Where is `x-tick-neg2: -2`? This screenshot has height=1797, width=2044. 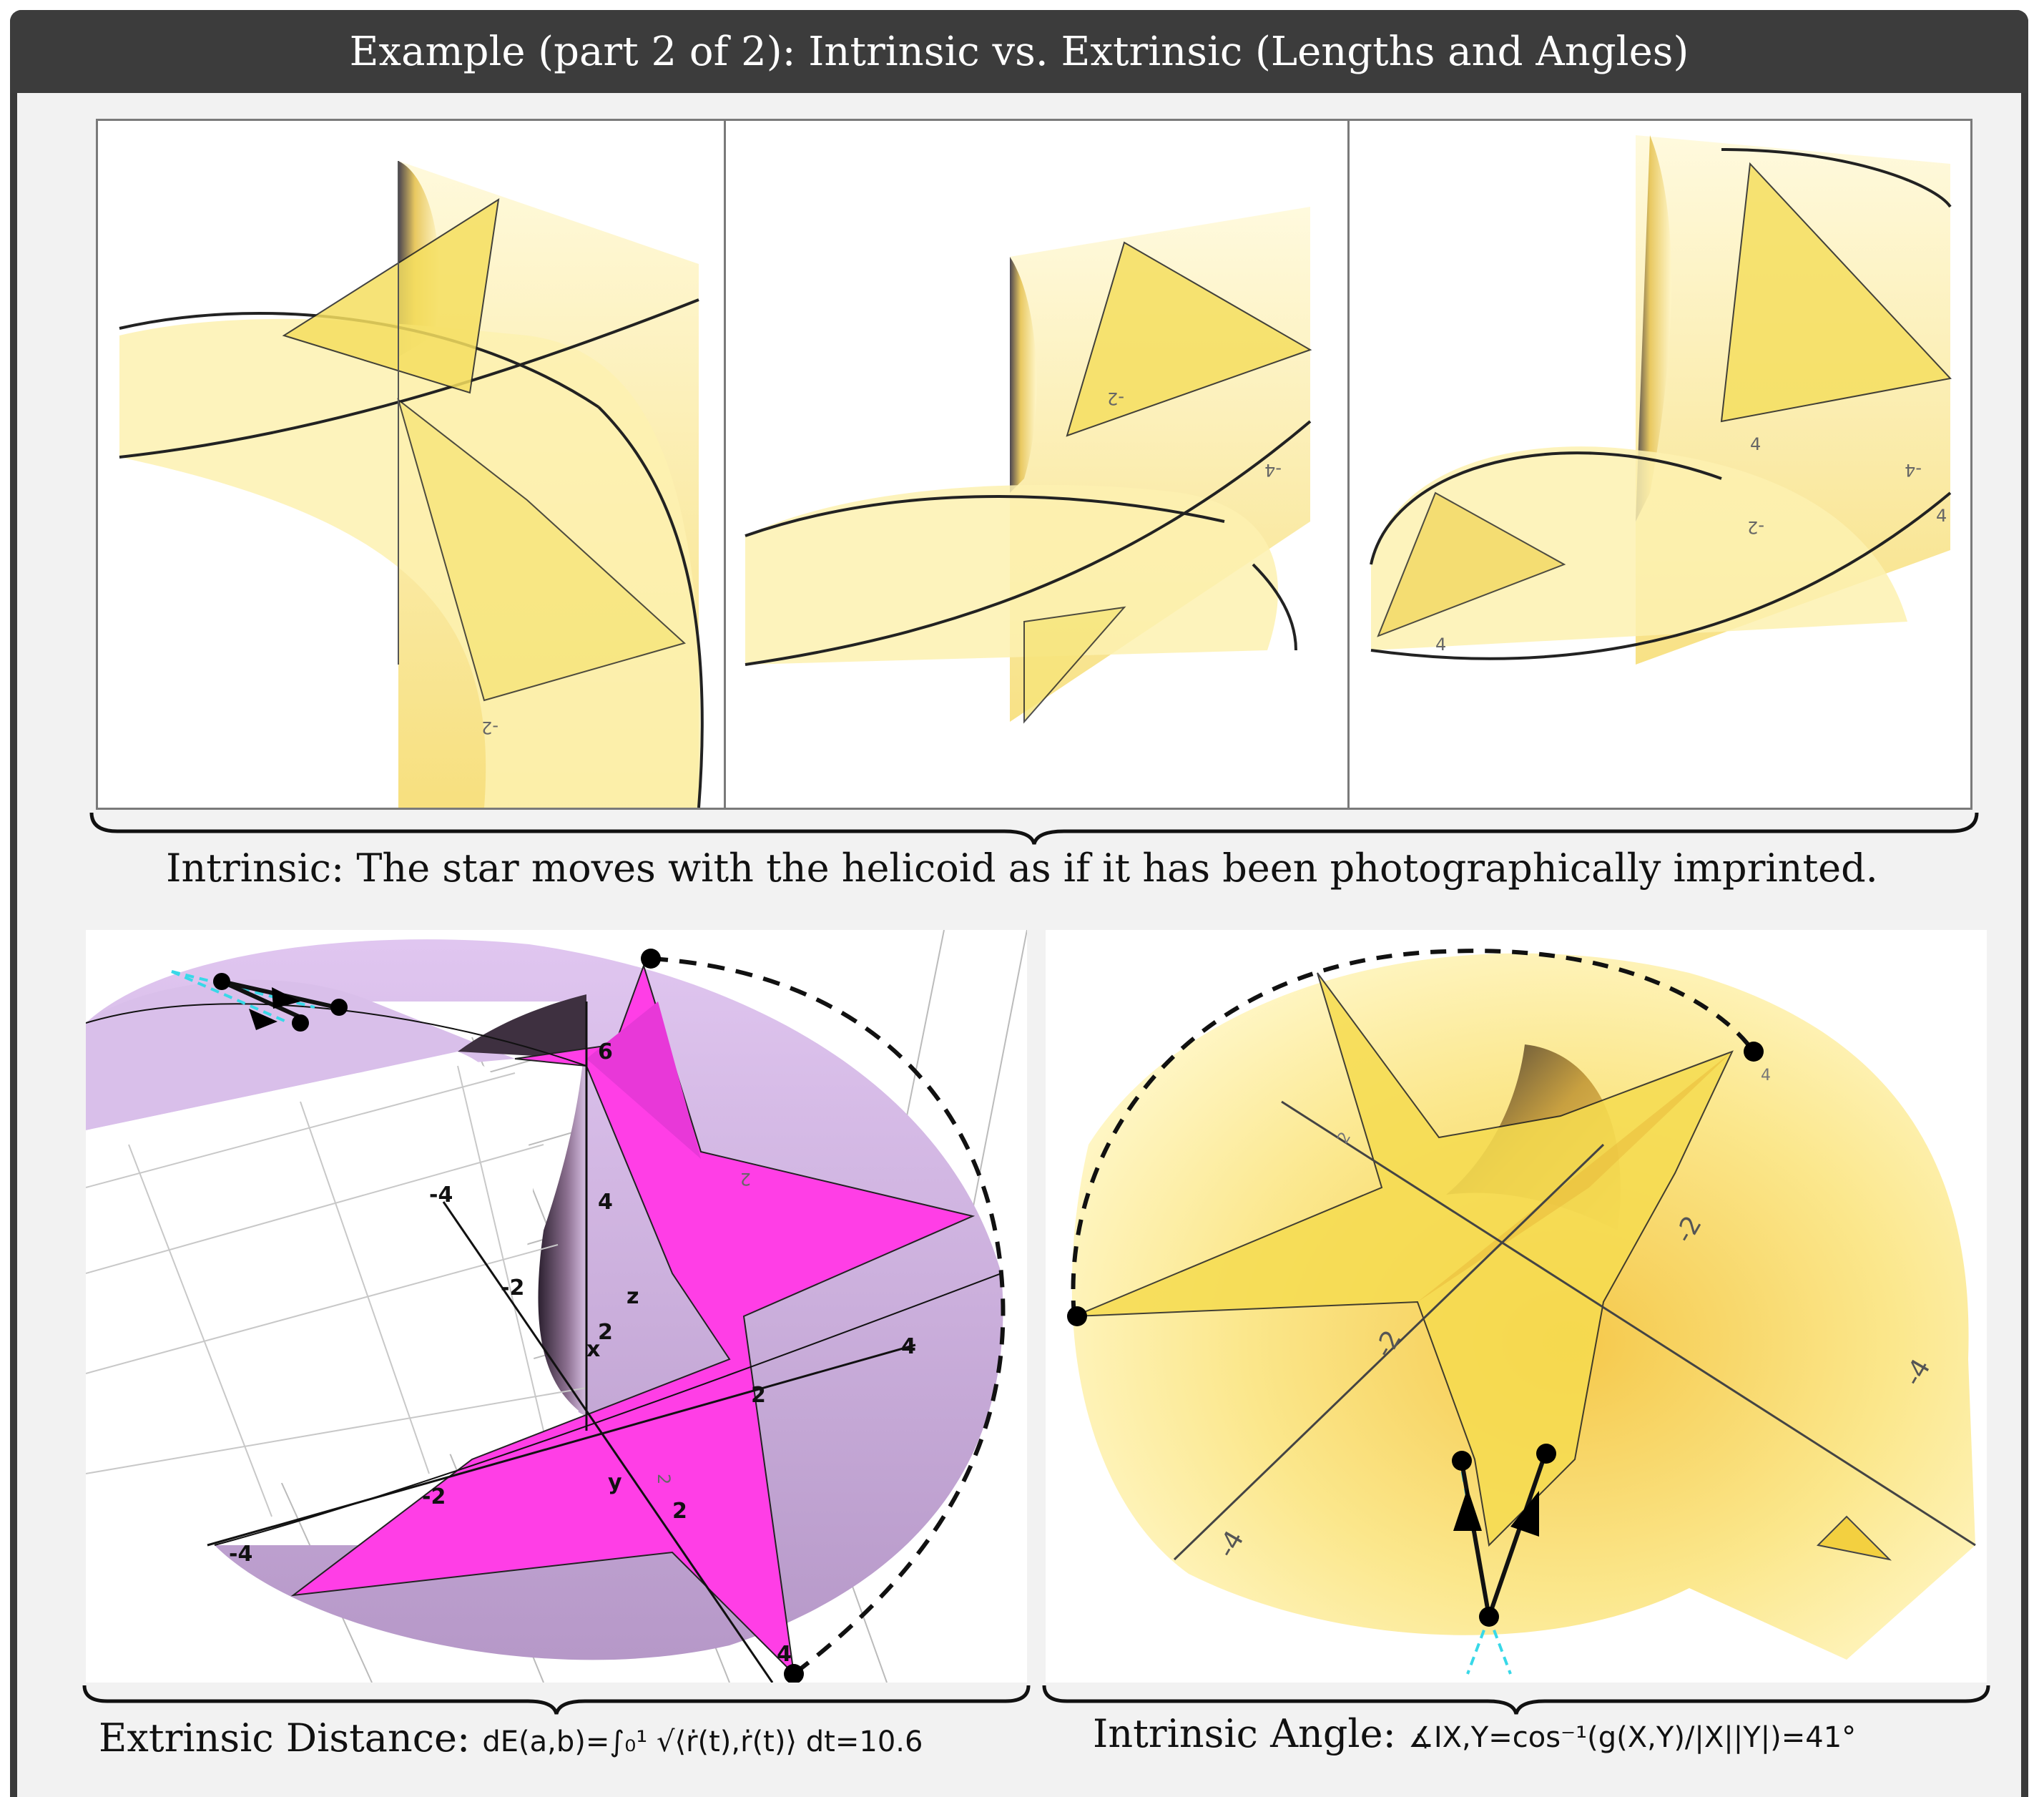
x-tick-neg2: -2 is located at coordinates (512, 1288).